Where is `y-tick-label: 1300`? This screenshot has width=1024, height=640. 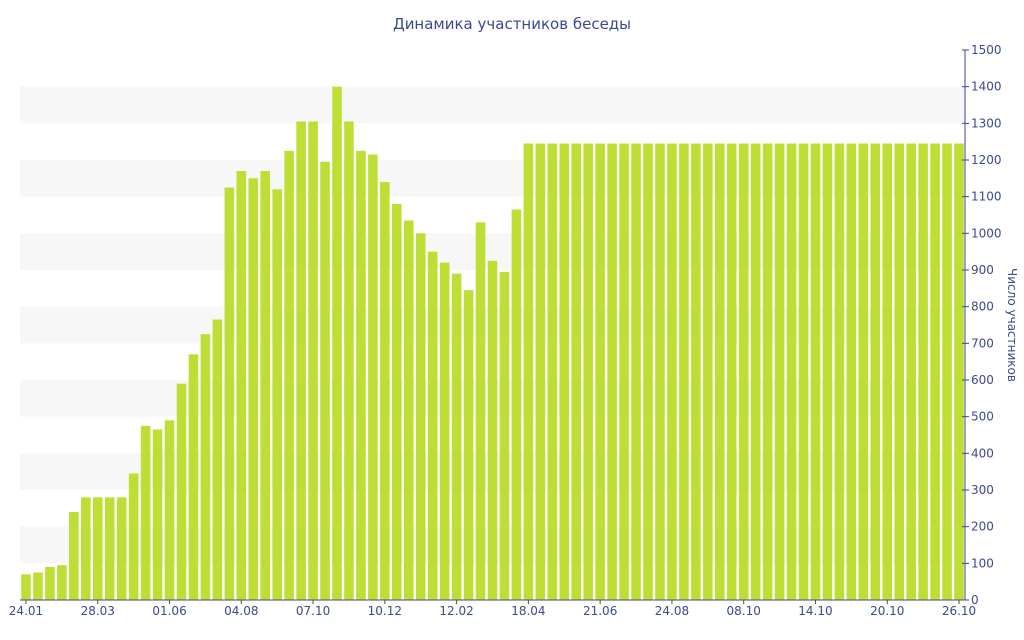
y-tick-label: 1300 is located at coordinates (986, 123).